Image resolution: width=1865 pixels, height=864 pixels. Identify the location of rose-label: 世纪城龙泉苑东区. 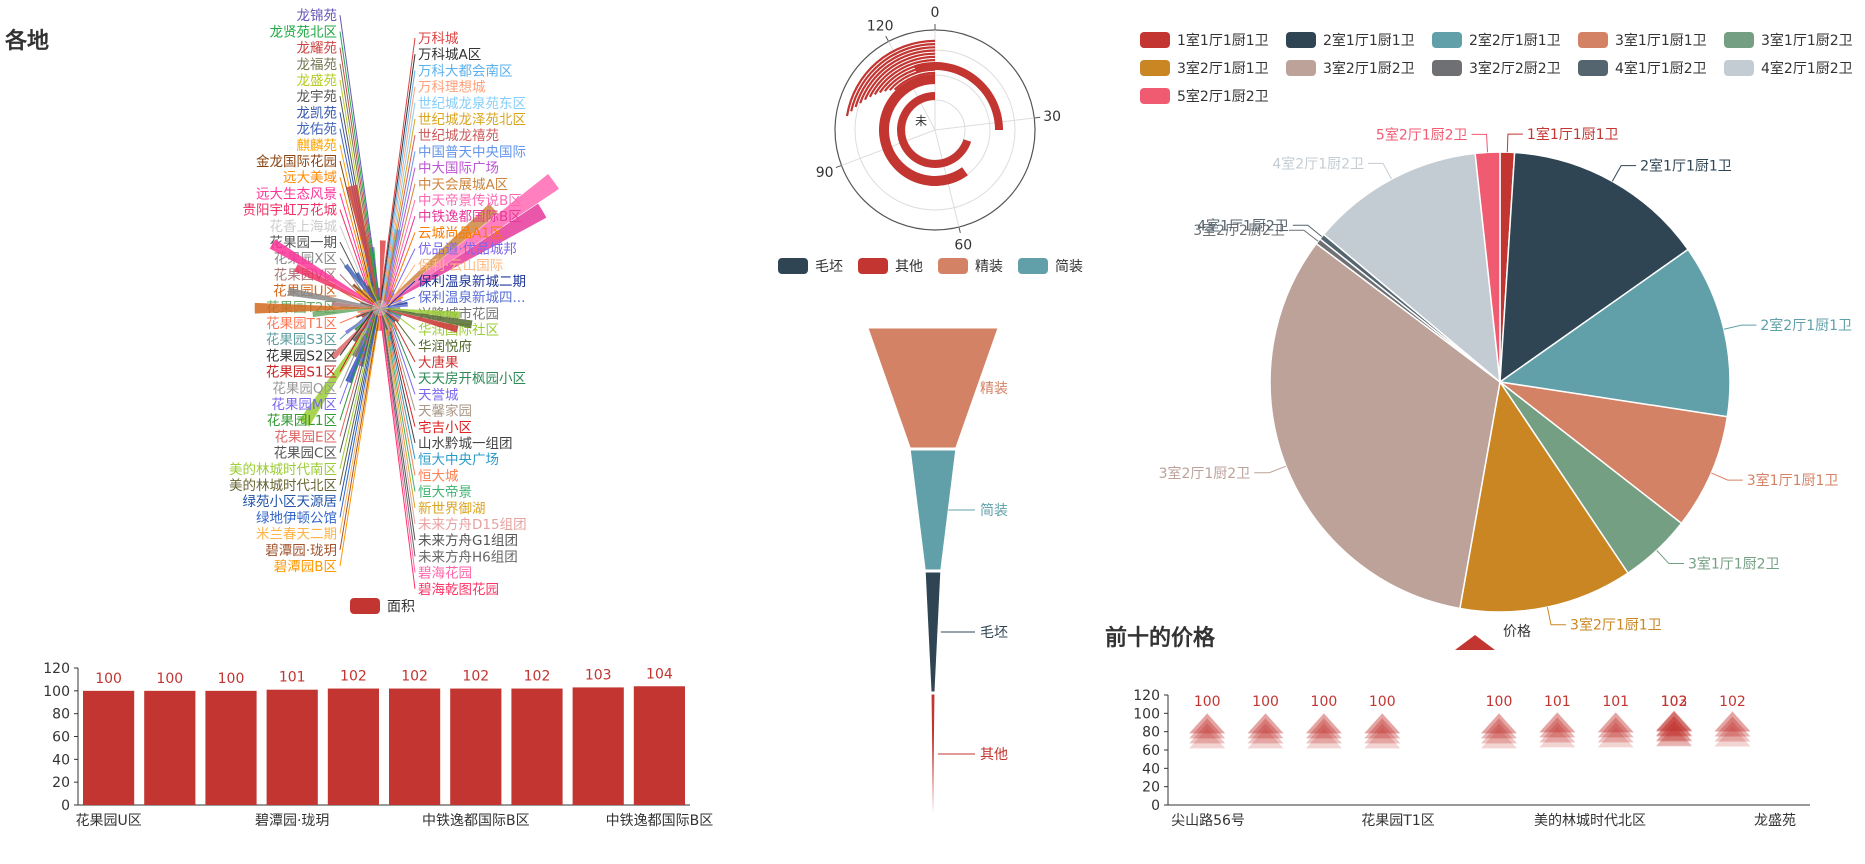
(472, 103).